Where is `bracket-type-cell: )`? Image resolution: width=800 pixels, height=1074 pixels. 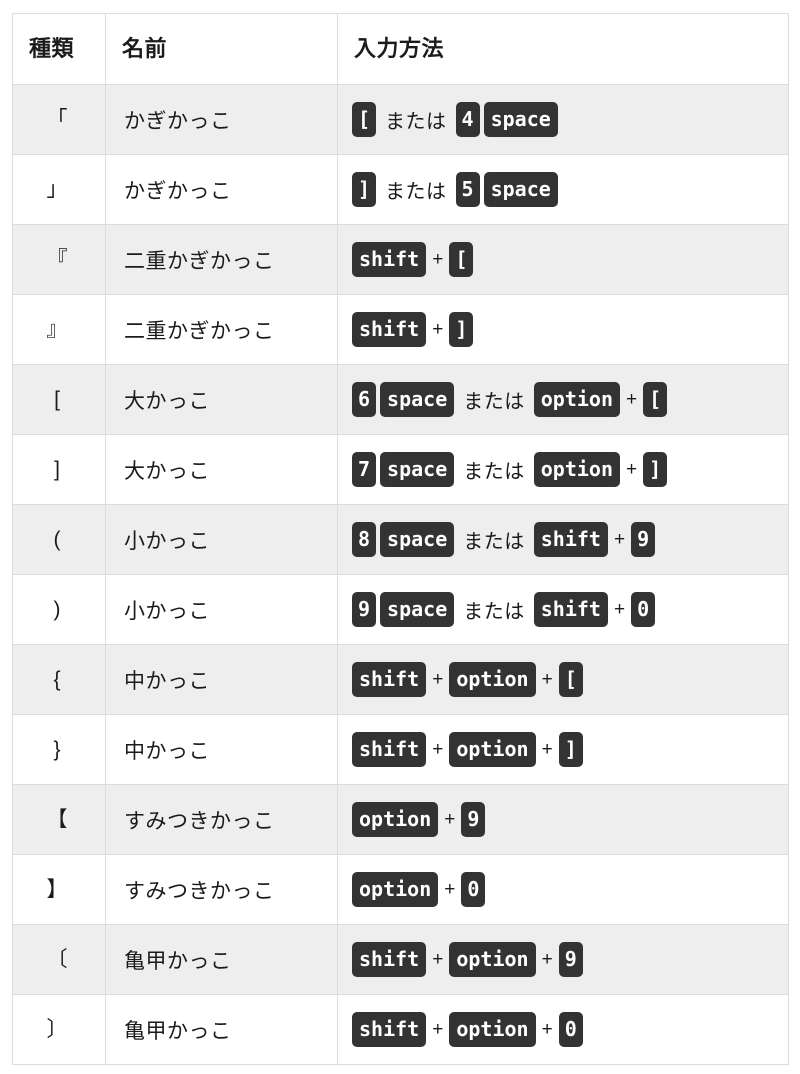
bracket-type-cell: ) is located at coordinates (59, 609).